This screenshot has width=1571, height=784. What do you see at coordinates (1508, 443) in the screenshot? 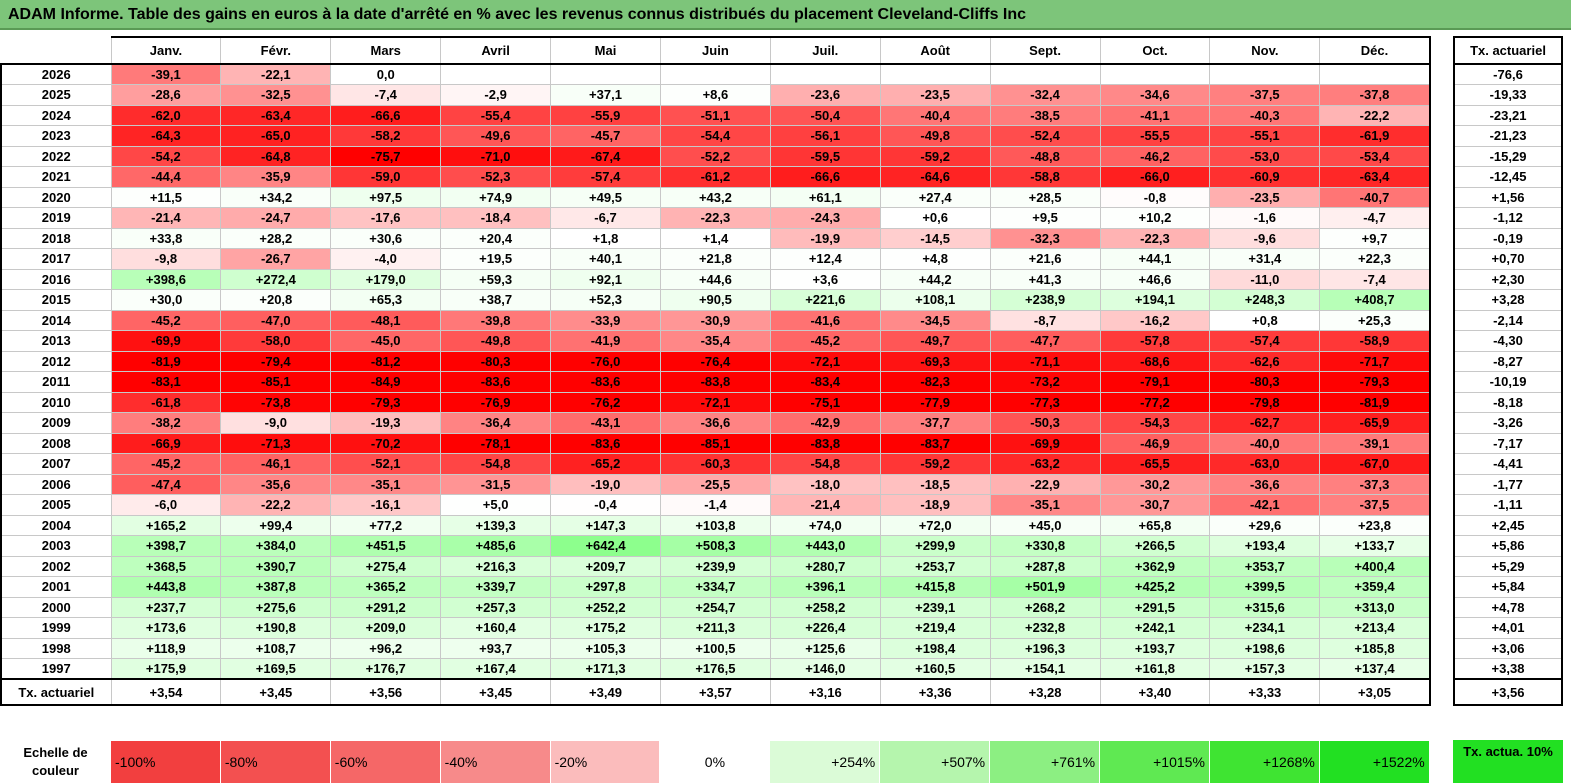
I see `rate-cell: -7,17` at bounding box center [1508, 443].